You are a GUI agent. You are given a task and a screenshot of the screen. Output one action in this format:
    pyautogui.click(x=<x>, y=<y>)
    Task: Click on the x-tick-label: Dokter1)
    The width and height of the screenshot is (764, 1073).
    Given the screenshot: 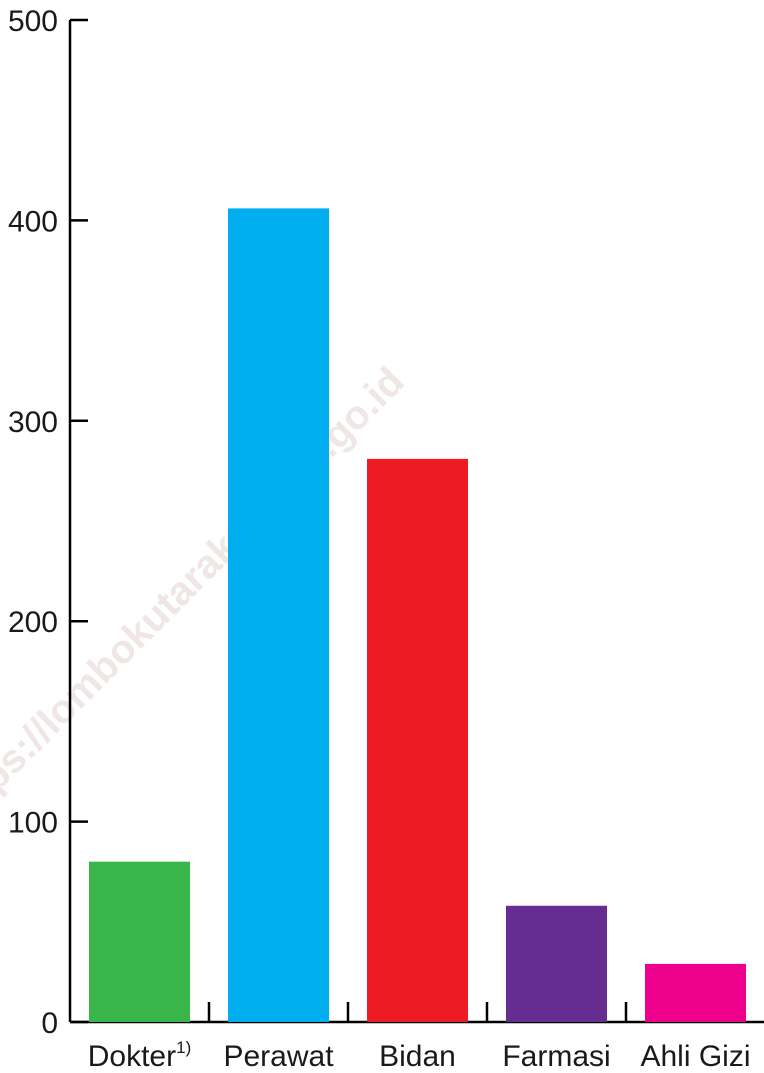 What is the action you would take?
    pyautogui.click(x=139, y=1055)
    